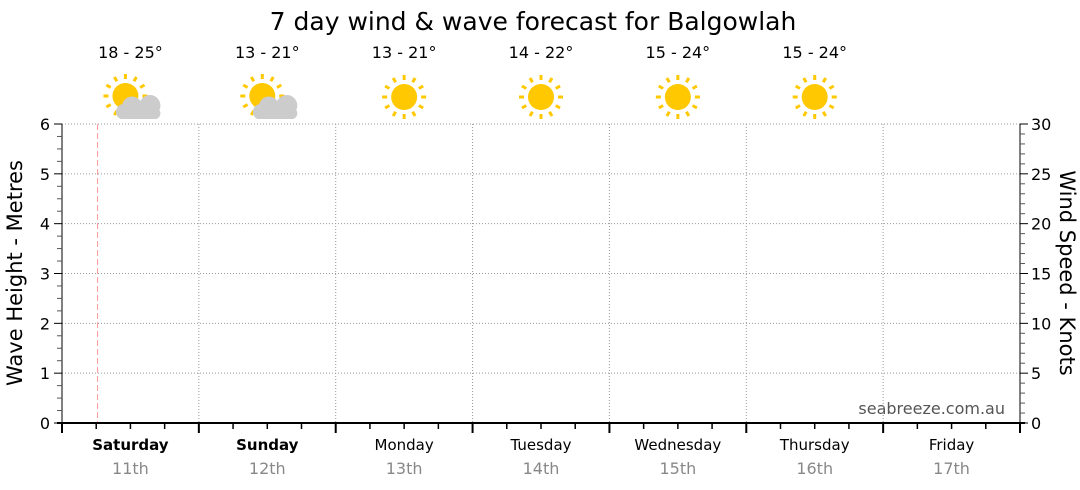  I want to click on day-date: 11th, so click(130, 468).